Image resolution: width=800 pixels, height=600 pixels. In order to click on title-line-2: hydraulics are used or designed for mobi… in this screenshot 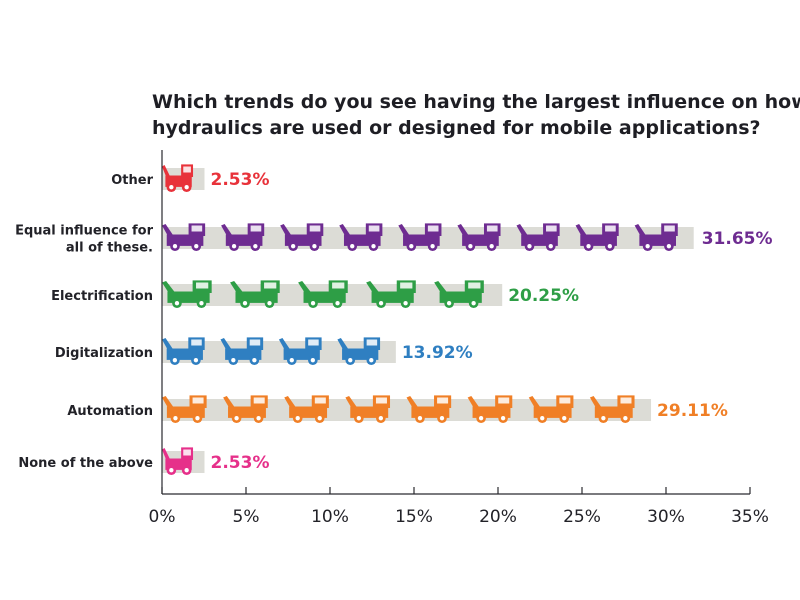, I will do `click(456, 128)`.